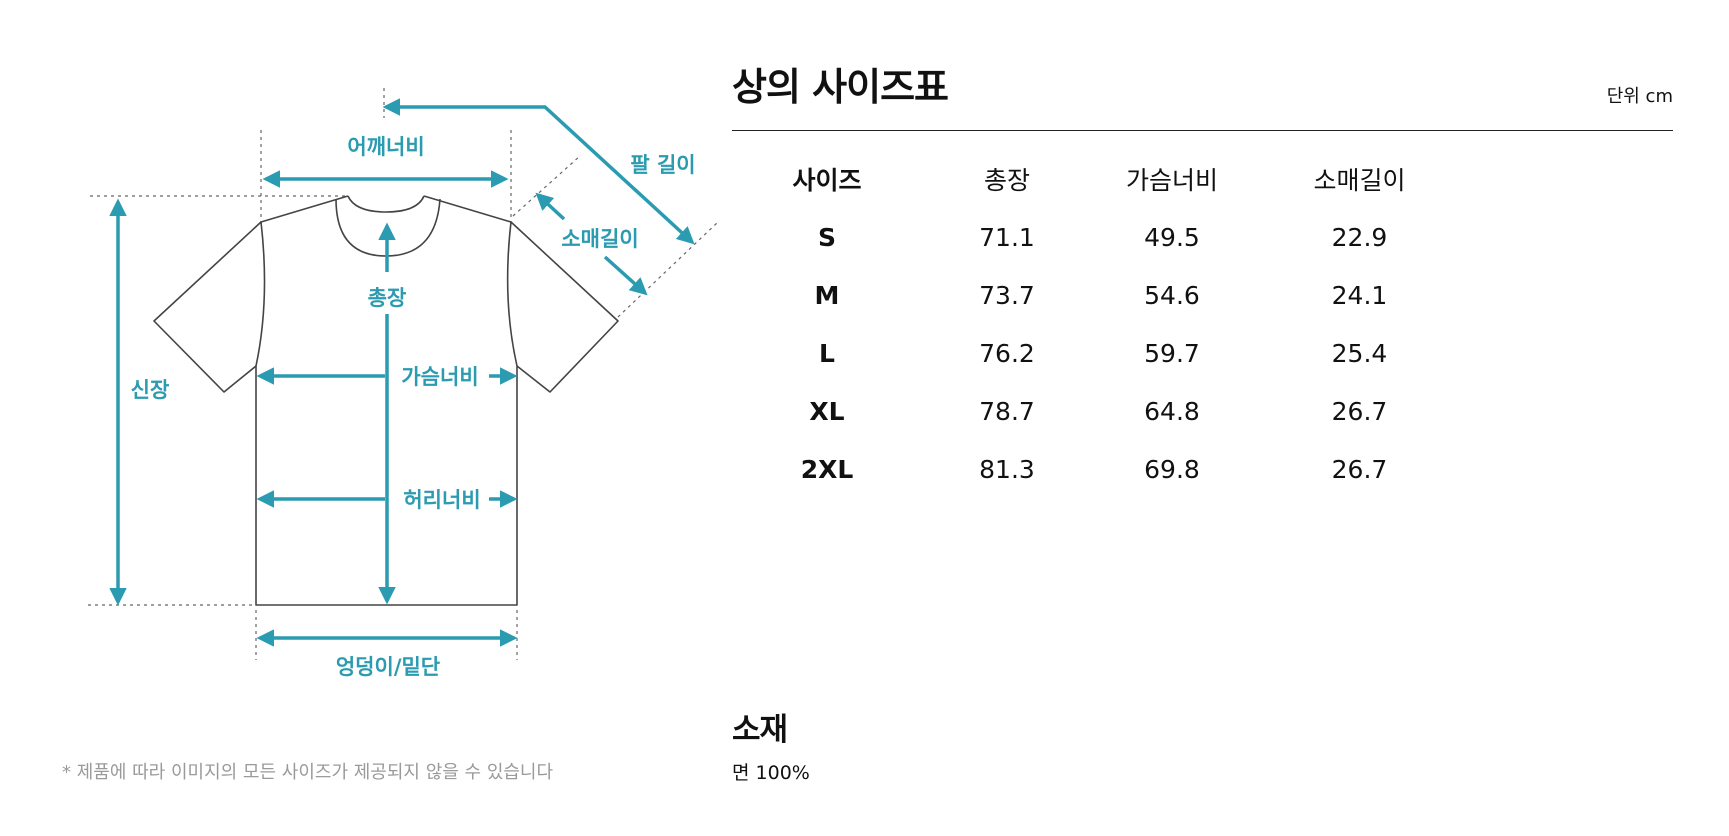  I want to click on header-total-length: 총장, so click(1006, 180).